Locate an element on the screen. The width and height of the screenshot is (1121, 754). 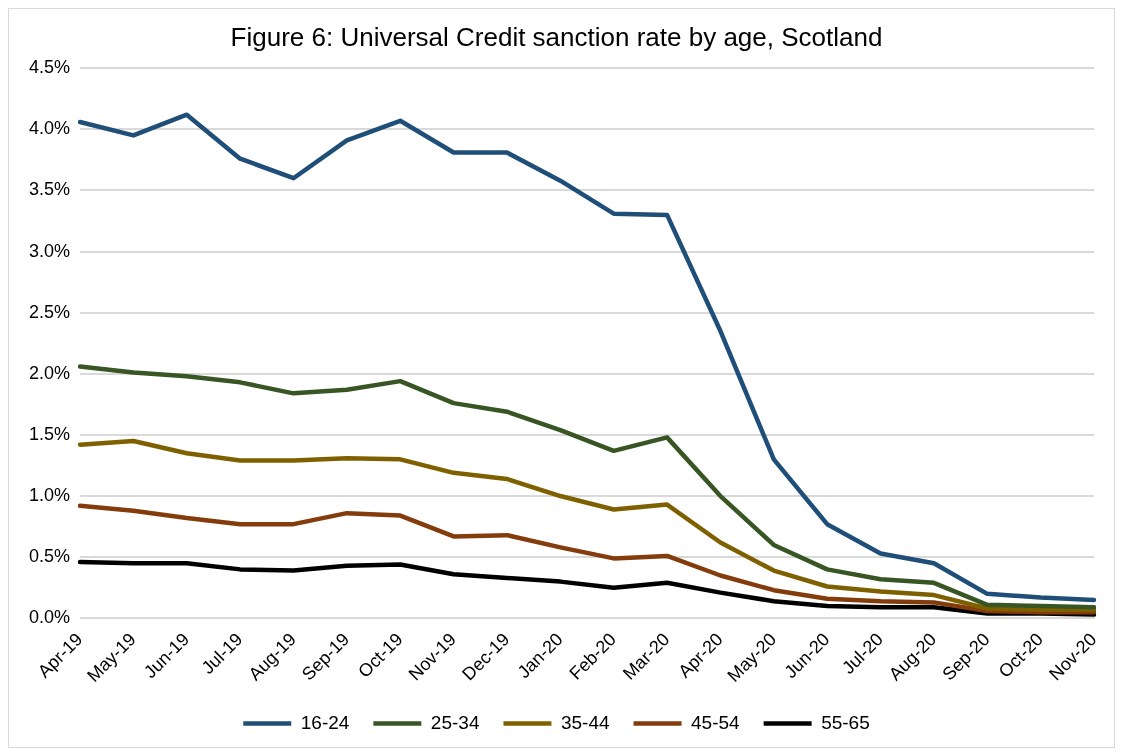
legend-label: 16-24 is located at coordinates (325, 722).